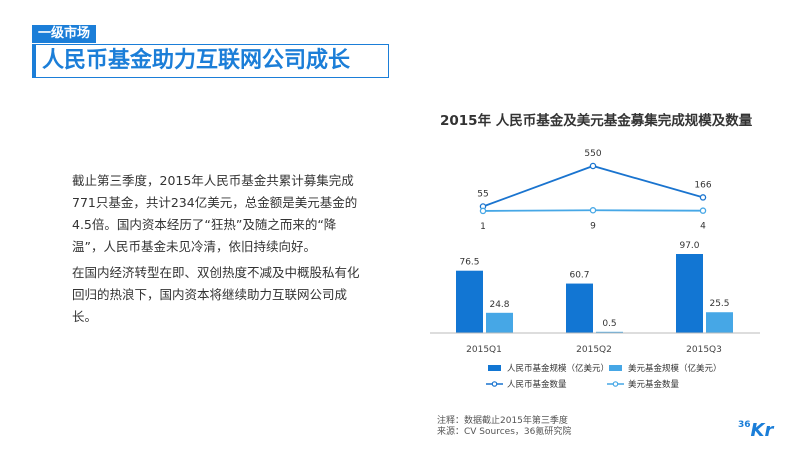 The width and height of the screenshot is (800, 450). Describe the element at coordinates (196, 60) in the screenshot. I see `slide-title: 人民币基金助力互联网公司成长` at that location.